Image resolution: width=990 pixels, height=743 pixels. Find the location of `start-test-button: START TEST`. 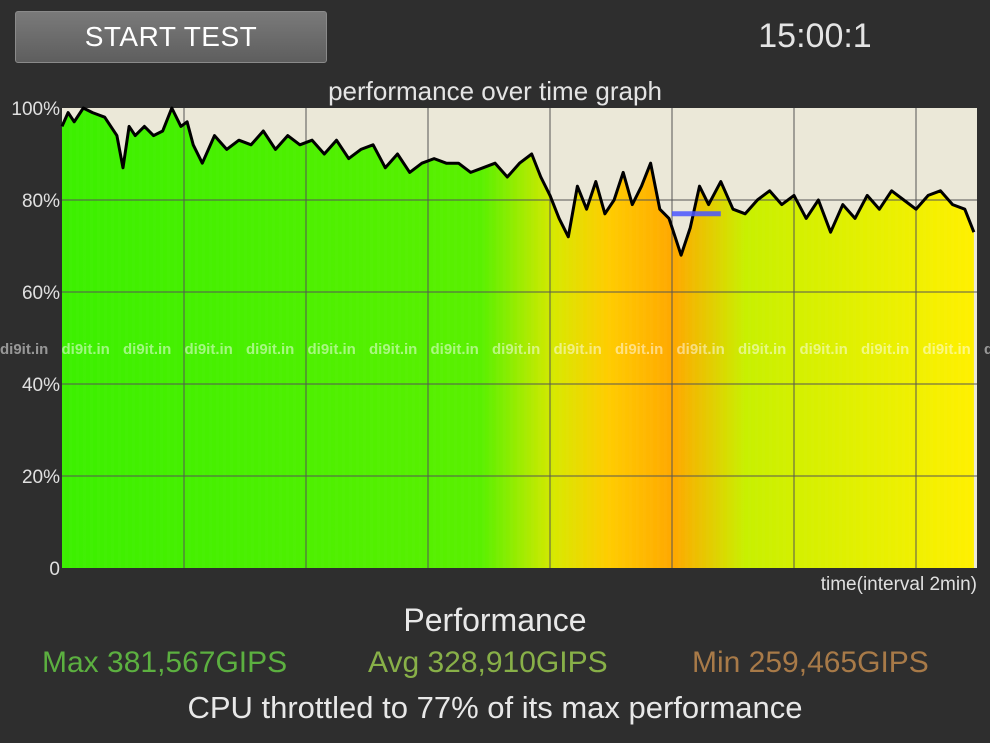

start-test-button: START TEST is located at coordinates (171, 37).